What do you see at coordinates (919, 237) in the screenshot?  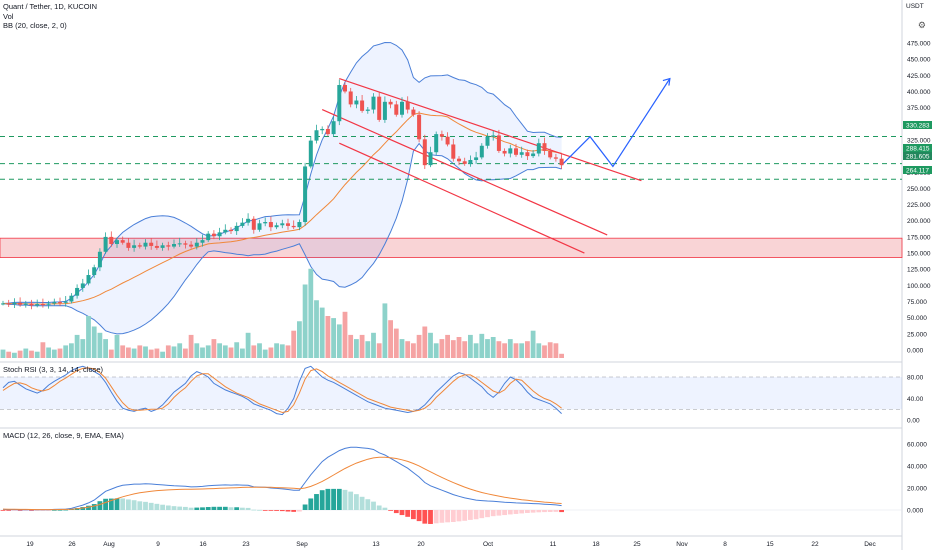 I see `y-tick-label: 175.000` at bounding box center [919, 237].